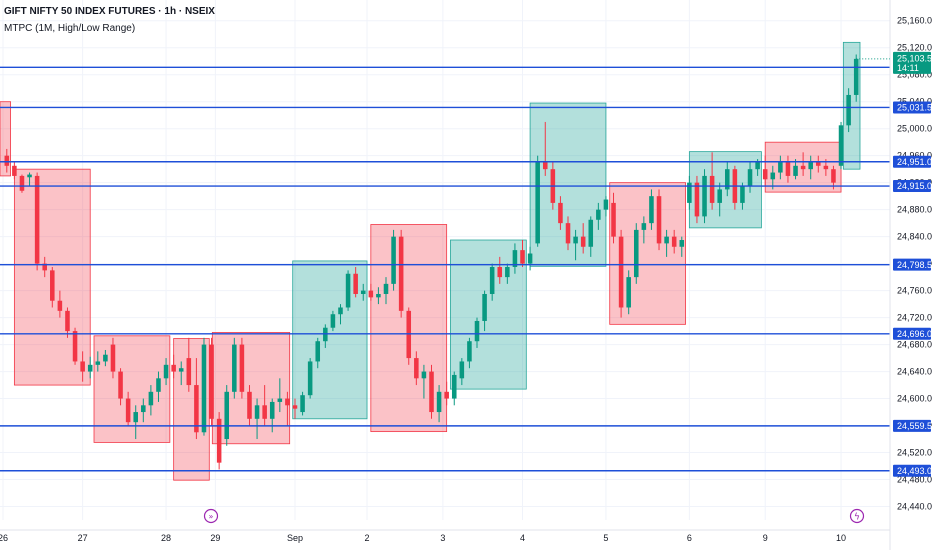  What do you see at coordinates (914, 108) in the screenshot?
I see `level-price-label: 25,031.5` at bounding box center [914, 108].